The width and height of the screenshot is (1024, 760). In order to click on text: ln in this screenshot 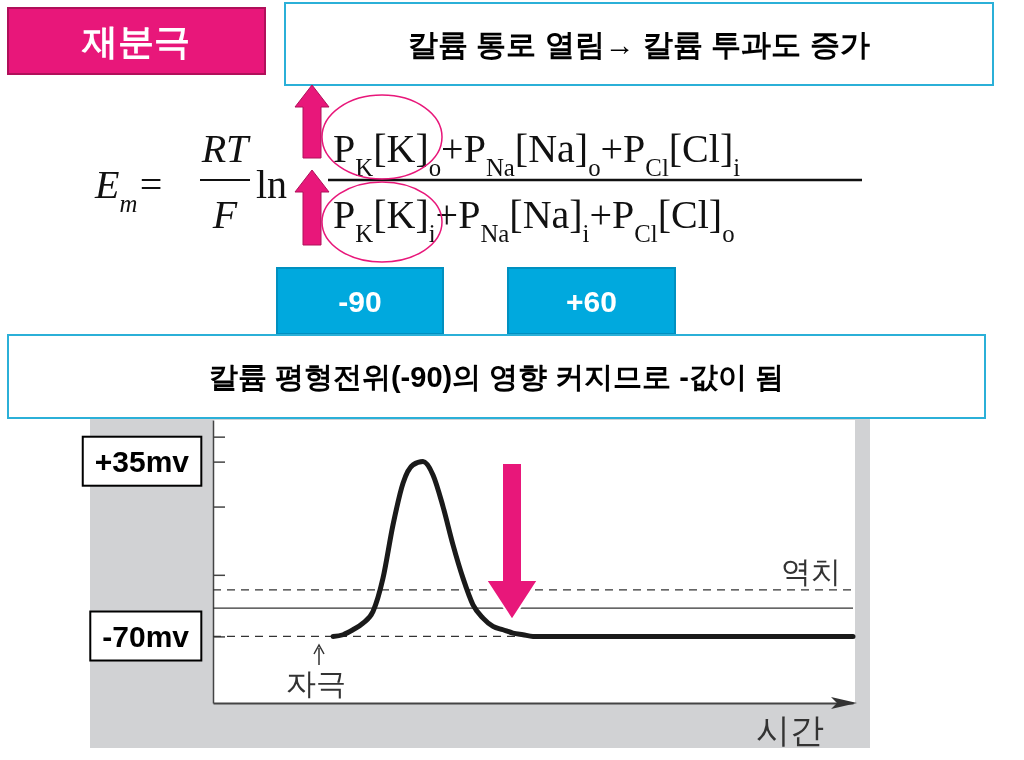, I will do `click(272, 184)`.